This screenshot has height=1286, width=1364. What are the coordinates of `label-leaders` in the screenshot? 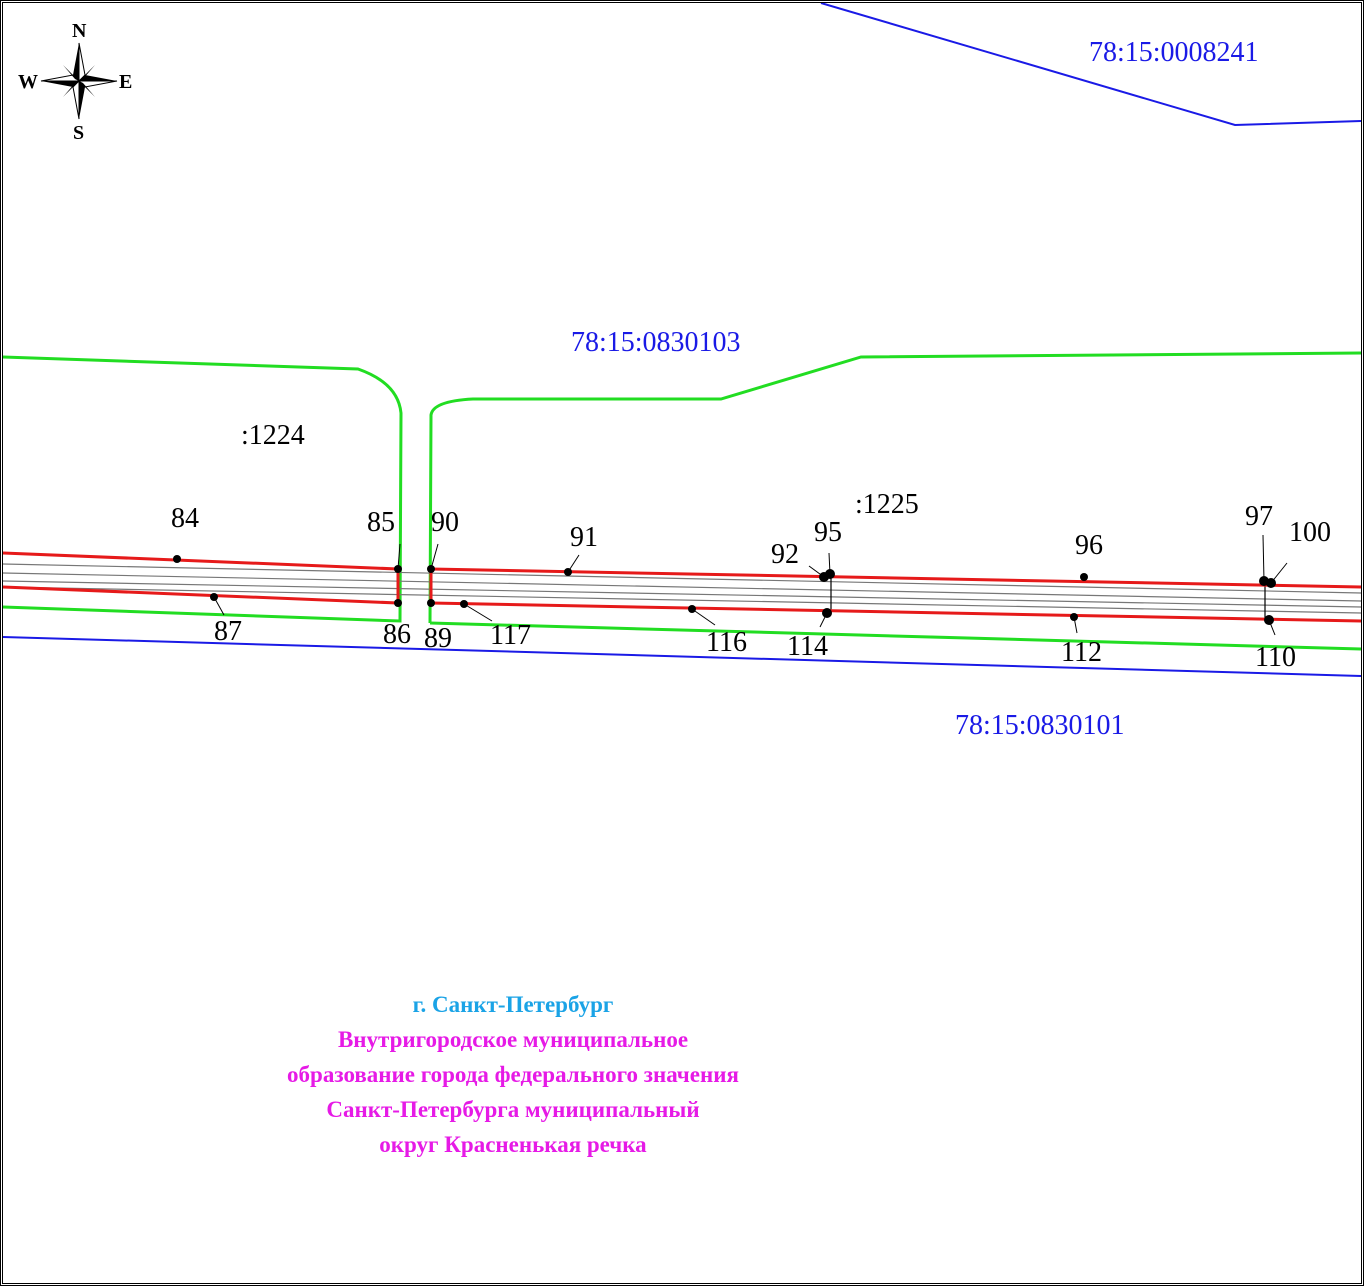 It's located at (750, 585).